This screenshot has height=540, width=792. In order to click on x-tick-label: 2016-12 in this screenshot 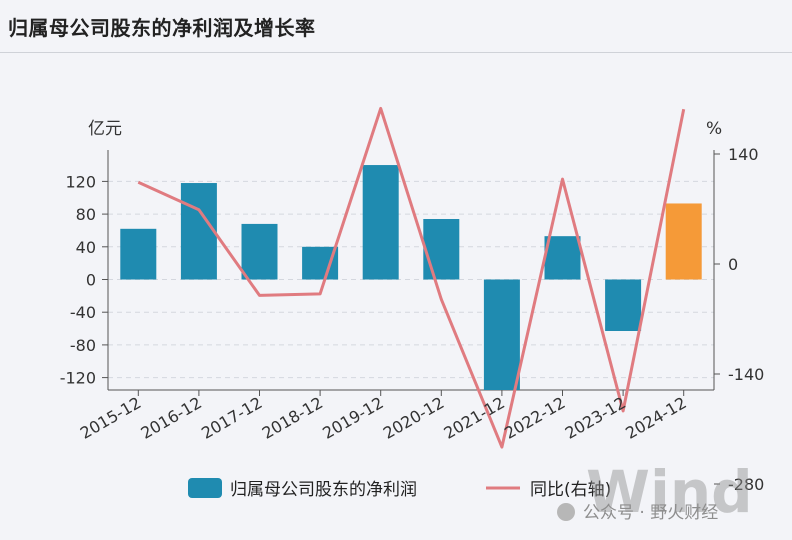, I will do `click(170, 418)`.